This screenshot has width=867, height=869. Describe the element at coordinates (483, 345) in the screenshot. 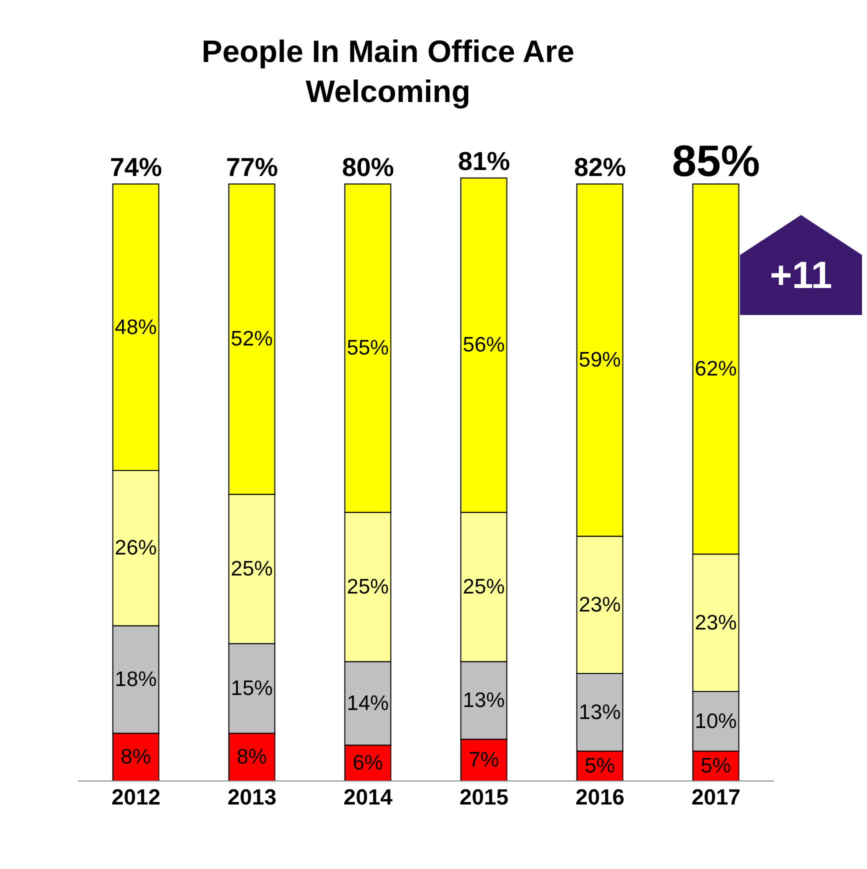

I see `data-label: 56%` at that location.